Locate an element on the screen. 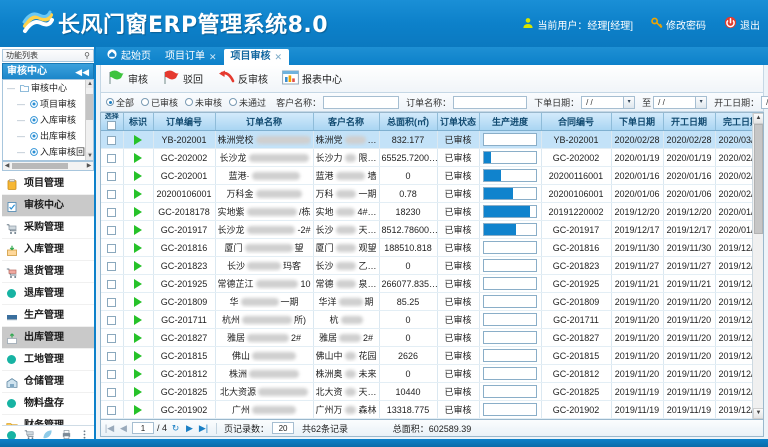 Image resolution: width=768 pixels, height=447 pixels. order-date-to-input: / / ▾ is located at coordinates (680, 102).